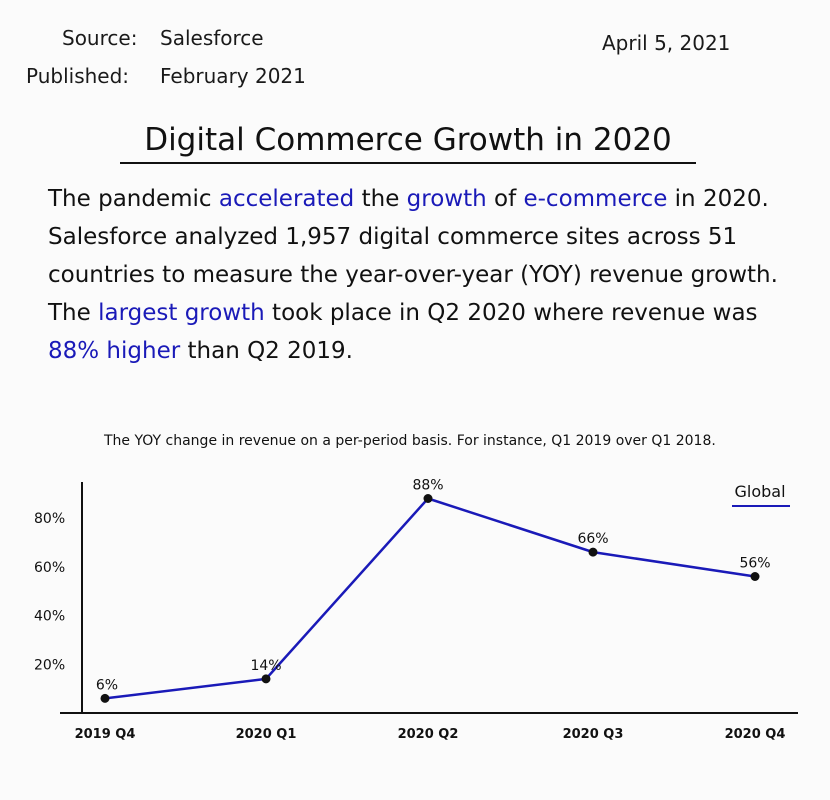 The width and height of the screenshot is (830, 800). What do you see at coordinates (666, 43) in the screenshot?
I see `date-label: April 5, 2021` at bounding box center [666, 43].